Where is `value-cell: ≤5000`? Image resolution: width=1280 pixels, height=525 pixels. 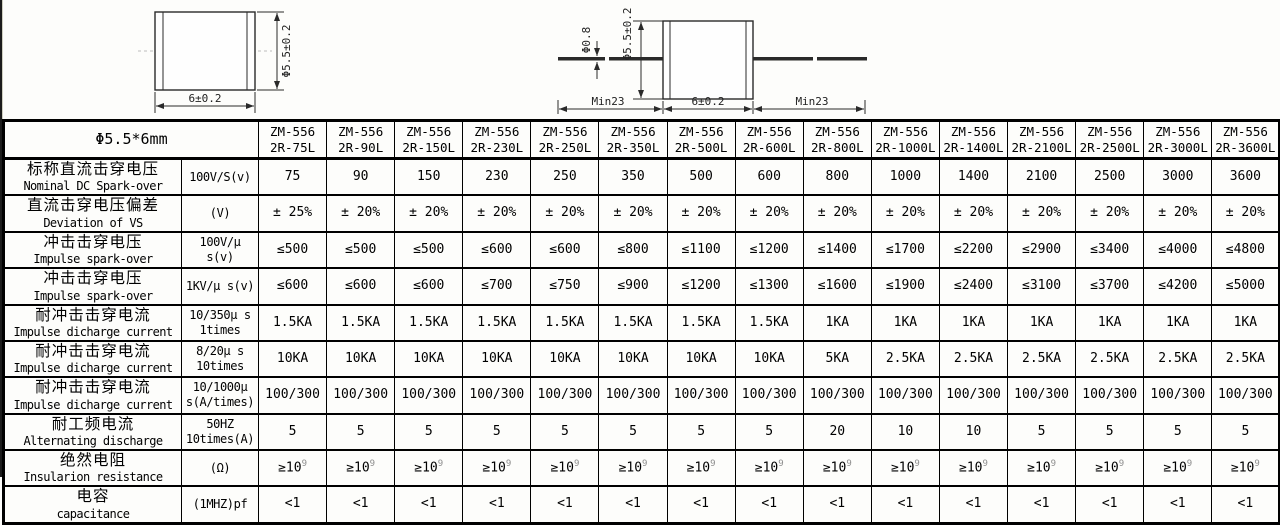 value-cell: ≤5000 is located at coordinates (1245, 286).